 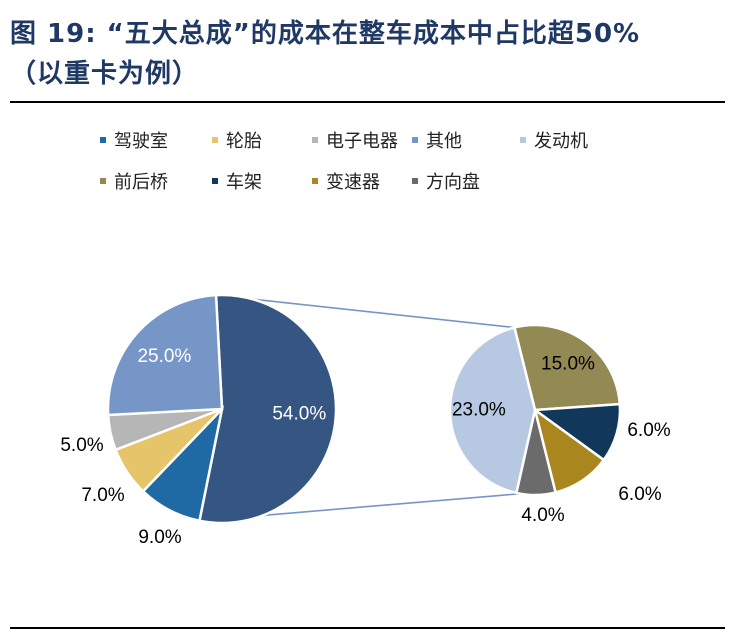 I want to click on main-pie-label-4: 25.0%, so click(x=164, y=356).